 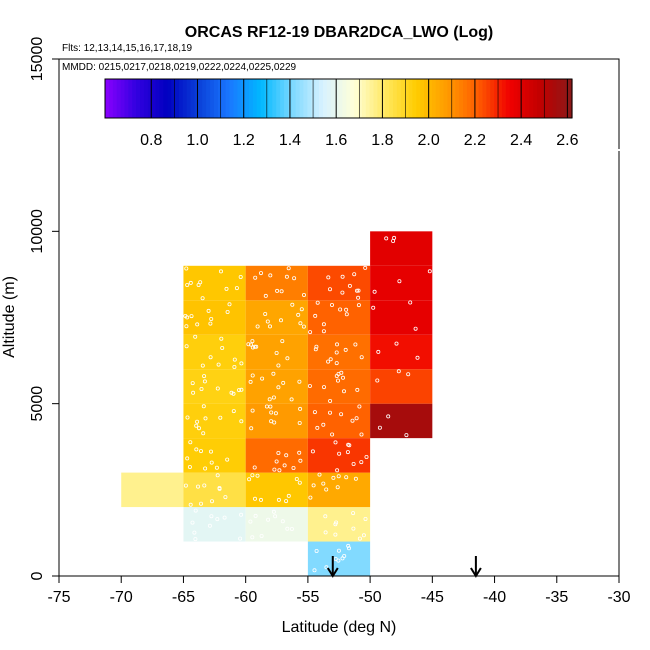 What do you see at coordinates (58, 597) in the screenshot?
I see `x-tick-label: -75` at bounding box center [58, 597].